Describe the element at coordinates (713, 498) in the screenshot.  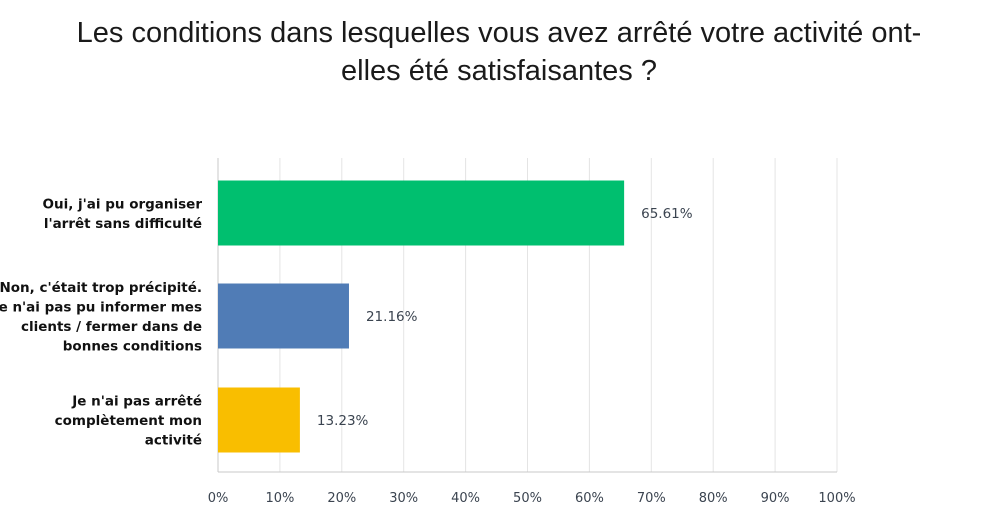
I see `x-tick-label: 80%` at that location.